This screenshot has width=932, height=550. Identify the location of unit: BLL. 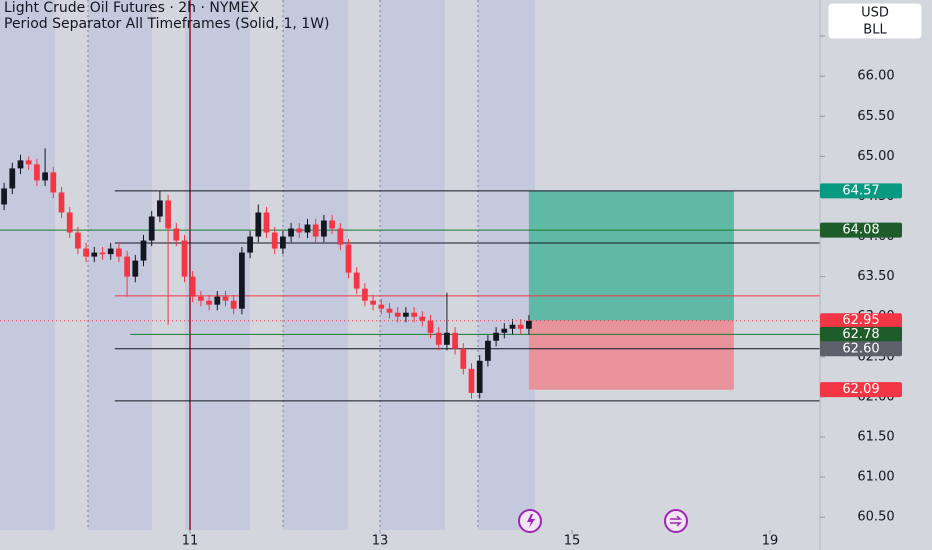
(875, 30).